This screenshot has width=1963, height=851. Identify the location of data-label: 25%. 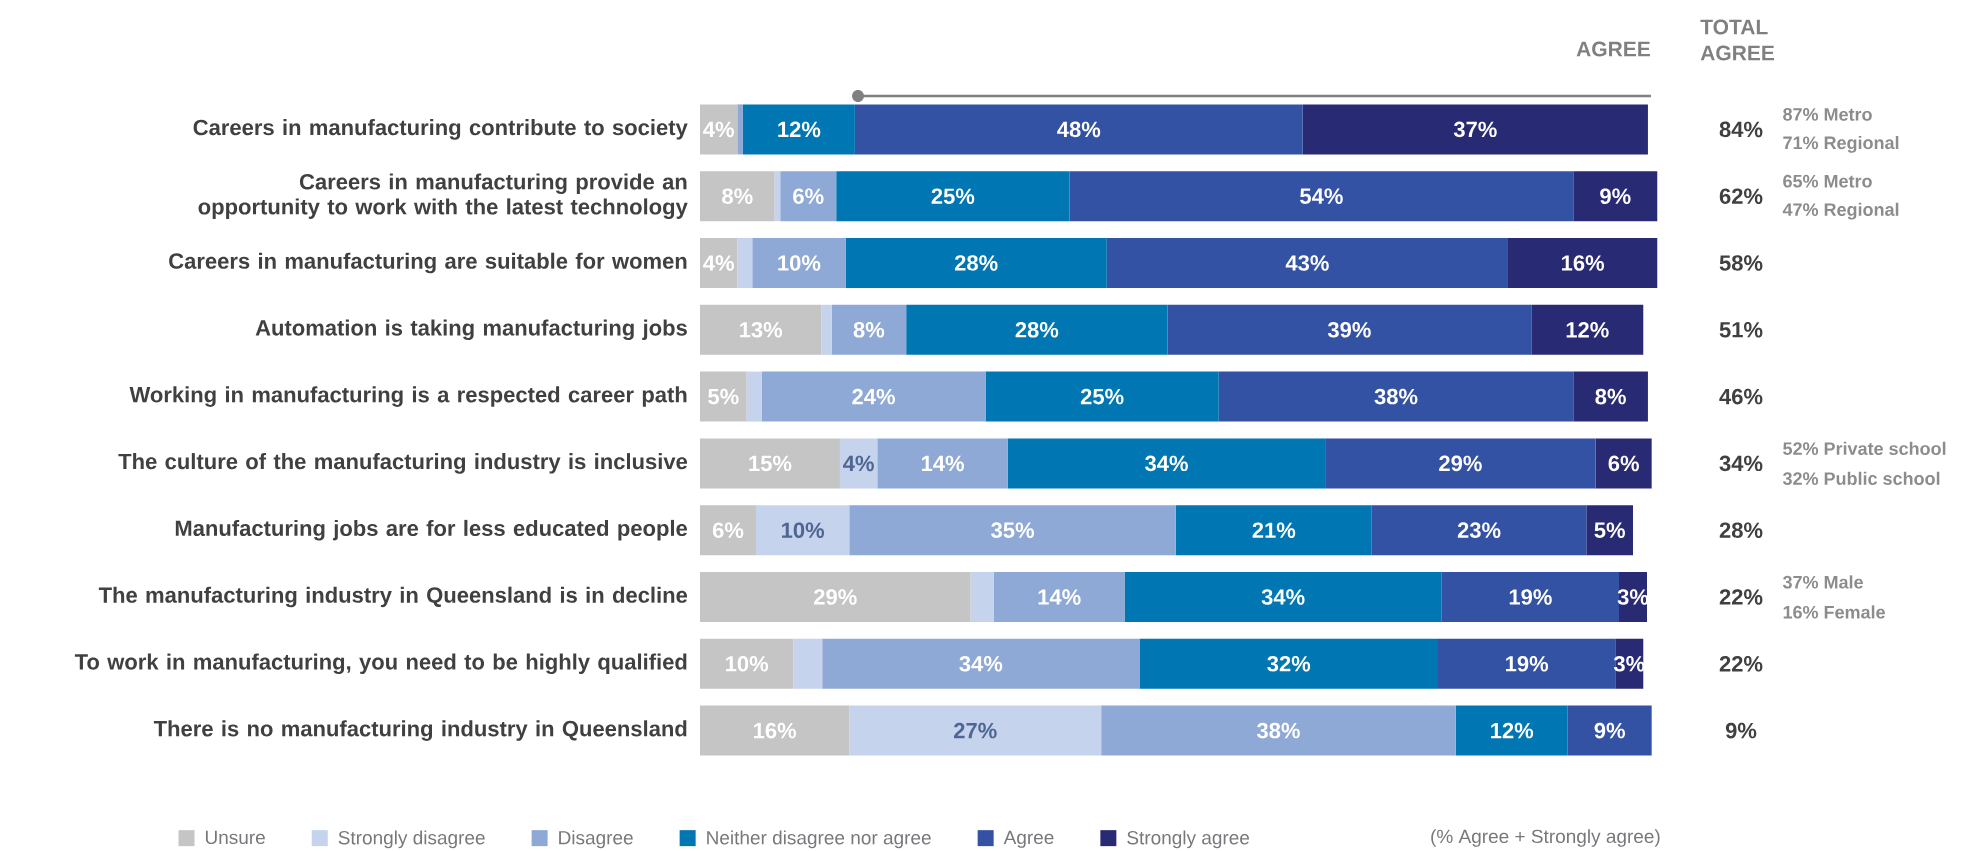
(953, 196).